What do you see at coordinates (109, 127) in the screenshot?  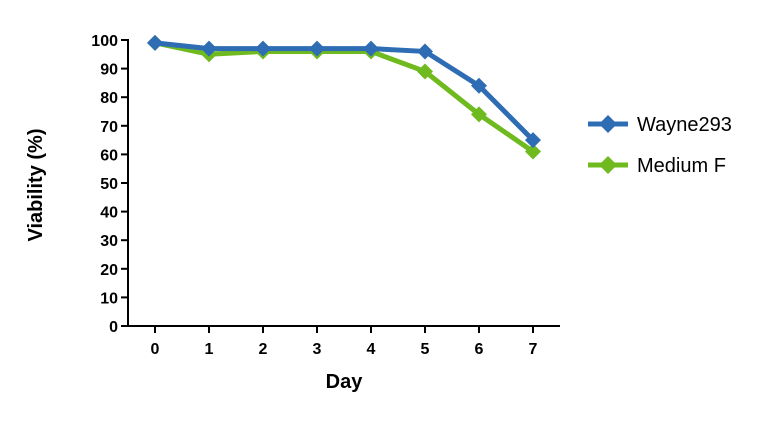 I see `y-tick-label: 70` at bounding box center [109, 127].